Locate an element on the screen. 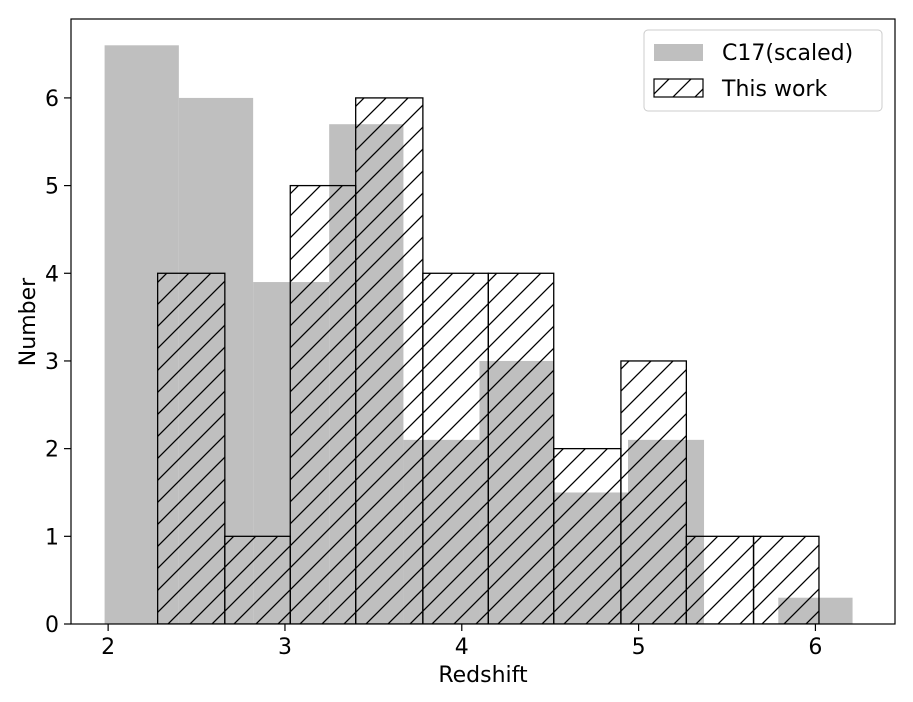 Image resolution: width=913 pixels, height=702 pixels. y-axis-ticks: 0 1 2 3 4 5 6 is located at coordinates (58, 362).